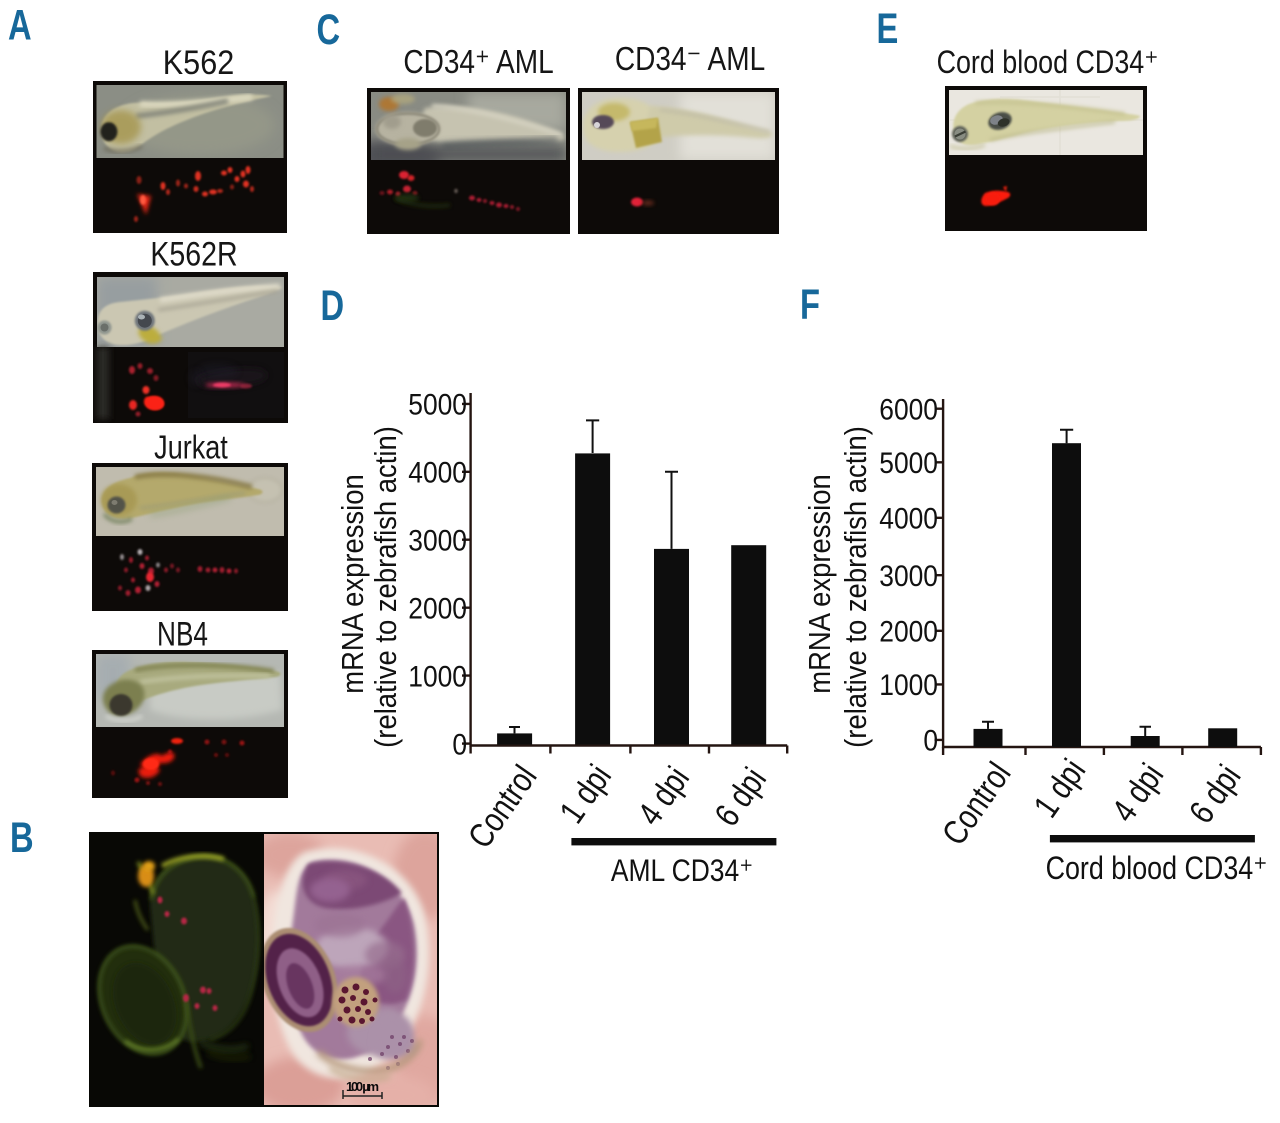  Describe the element at coordinates (478, 62) in the screenshot. I see `svg-text: CD34⁺ AML` at that location.